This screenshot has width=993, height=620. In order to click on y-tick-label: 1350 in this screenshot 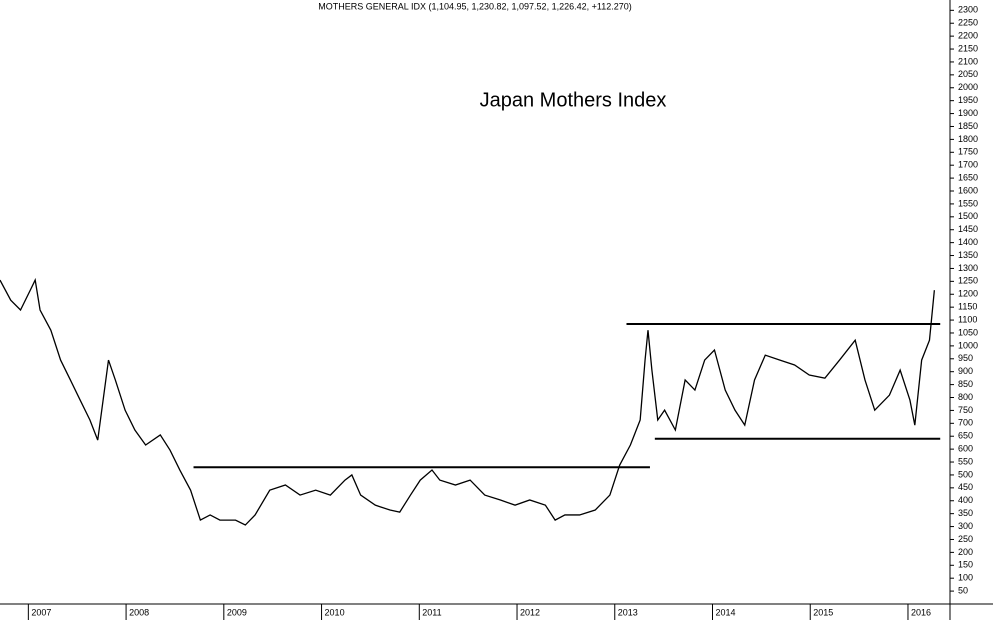, I will do `click(968, 255)`.